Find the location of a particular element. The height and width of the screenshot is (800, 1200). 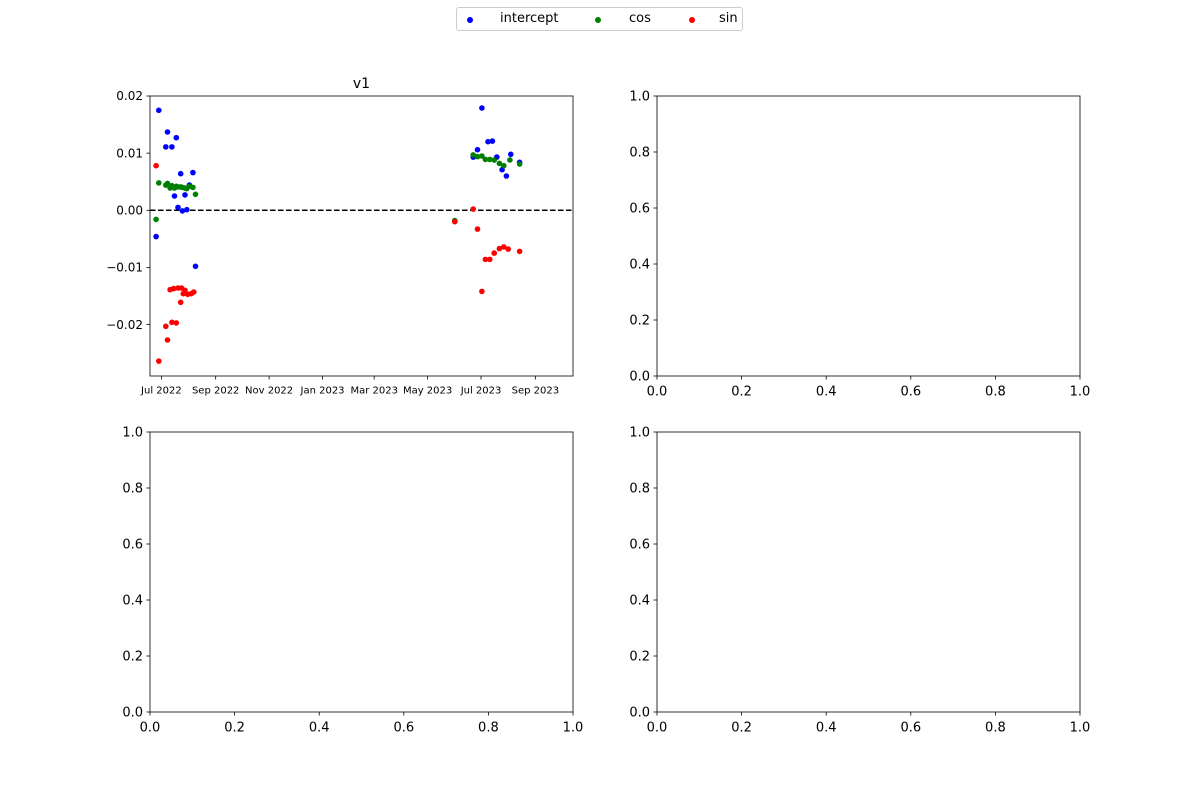

x-tick-label: Jan 2023 is located at coordinates (322, 391).